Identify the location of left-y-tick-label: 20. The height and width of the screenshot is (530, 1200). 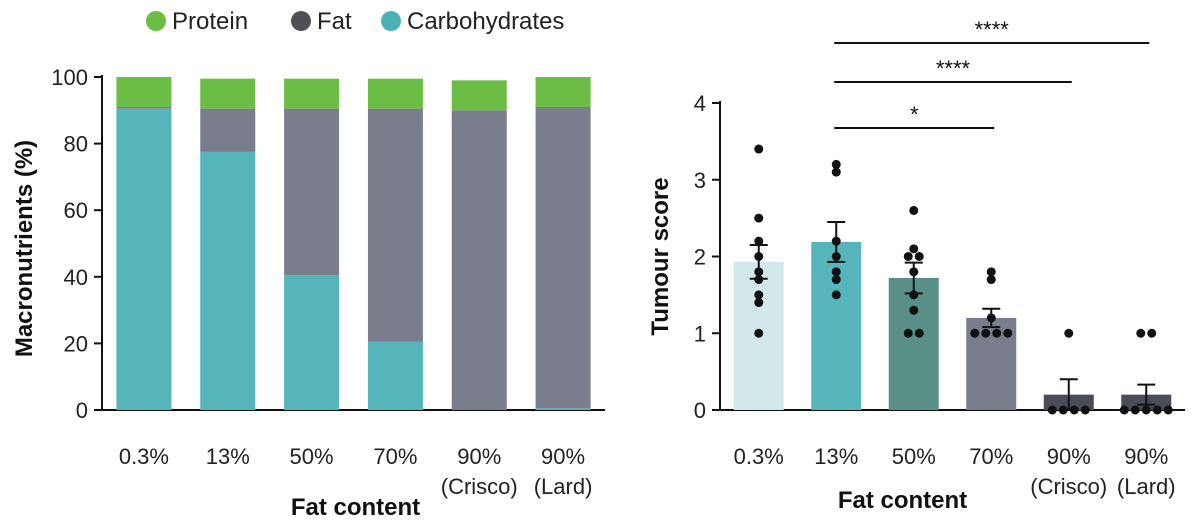
(76, 343).